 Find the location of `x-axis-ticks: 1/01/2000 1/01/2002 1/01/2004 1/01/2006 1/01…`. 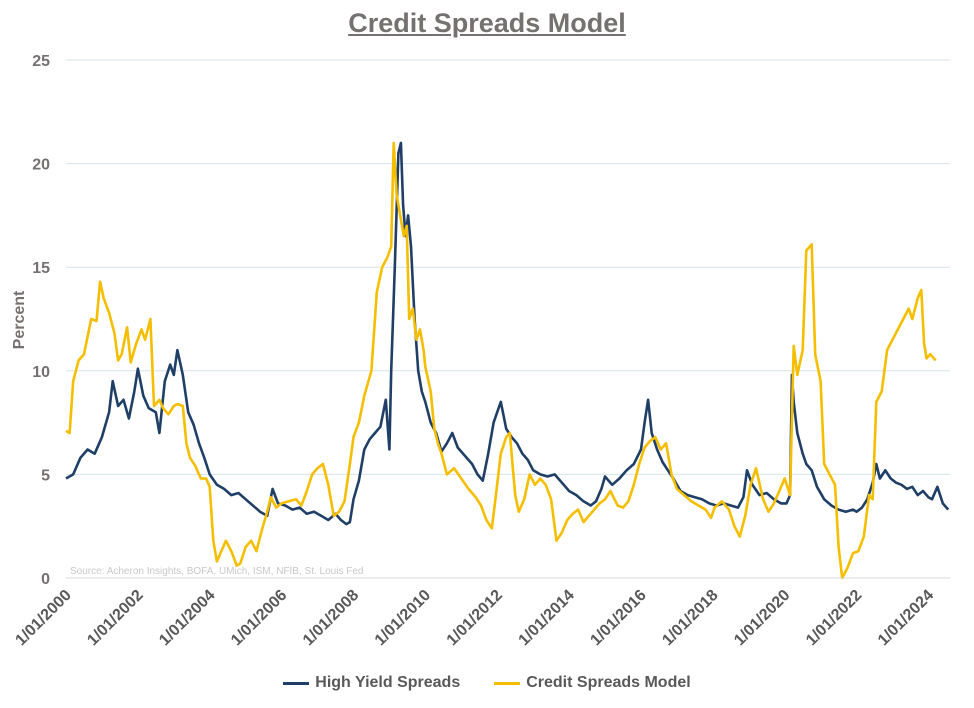

x-axis-ticks: 1/01/2000 1/01/2002 1/01/2004 1/01/2006 1/01… is located at coordinates (474, 618).